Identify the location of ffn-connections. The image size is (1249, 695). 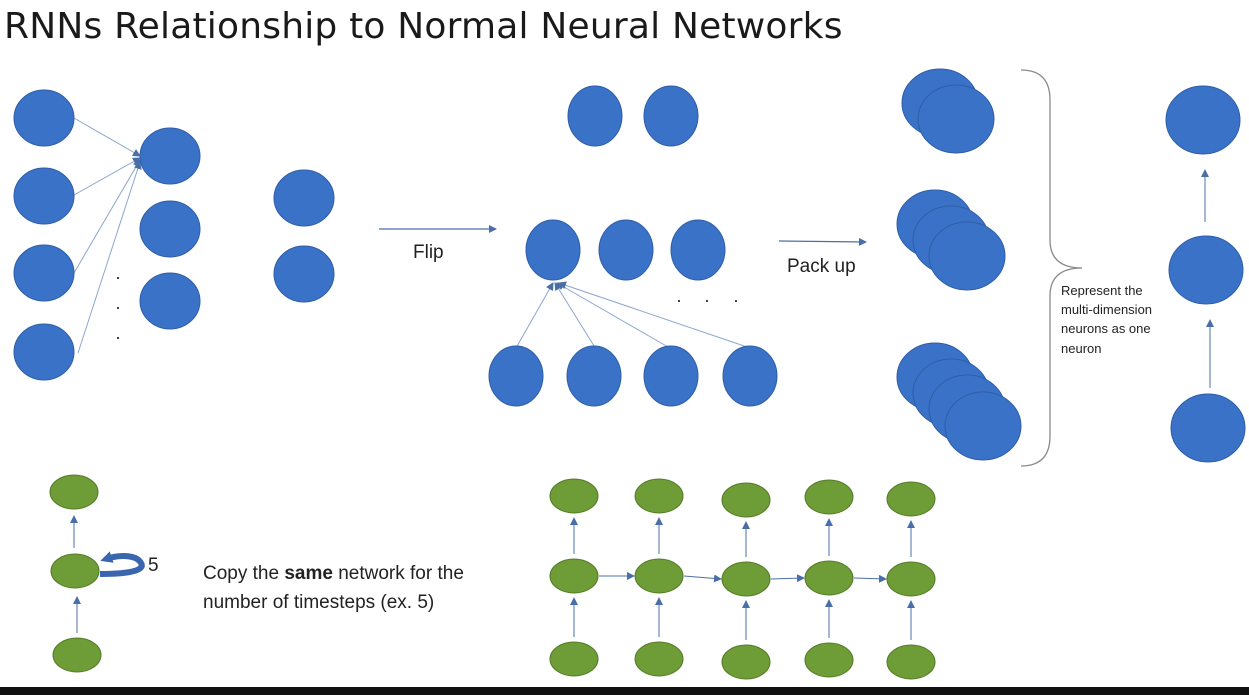
(107, 235).